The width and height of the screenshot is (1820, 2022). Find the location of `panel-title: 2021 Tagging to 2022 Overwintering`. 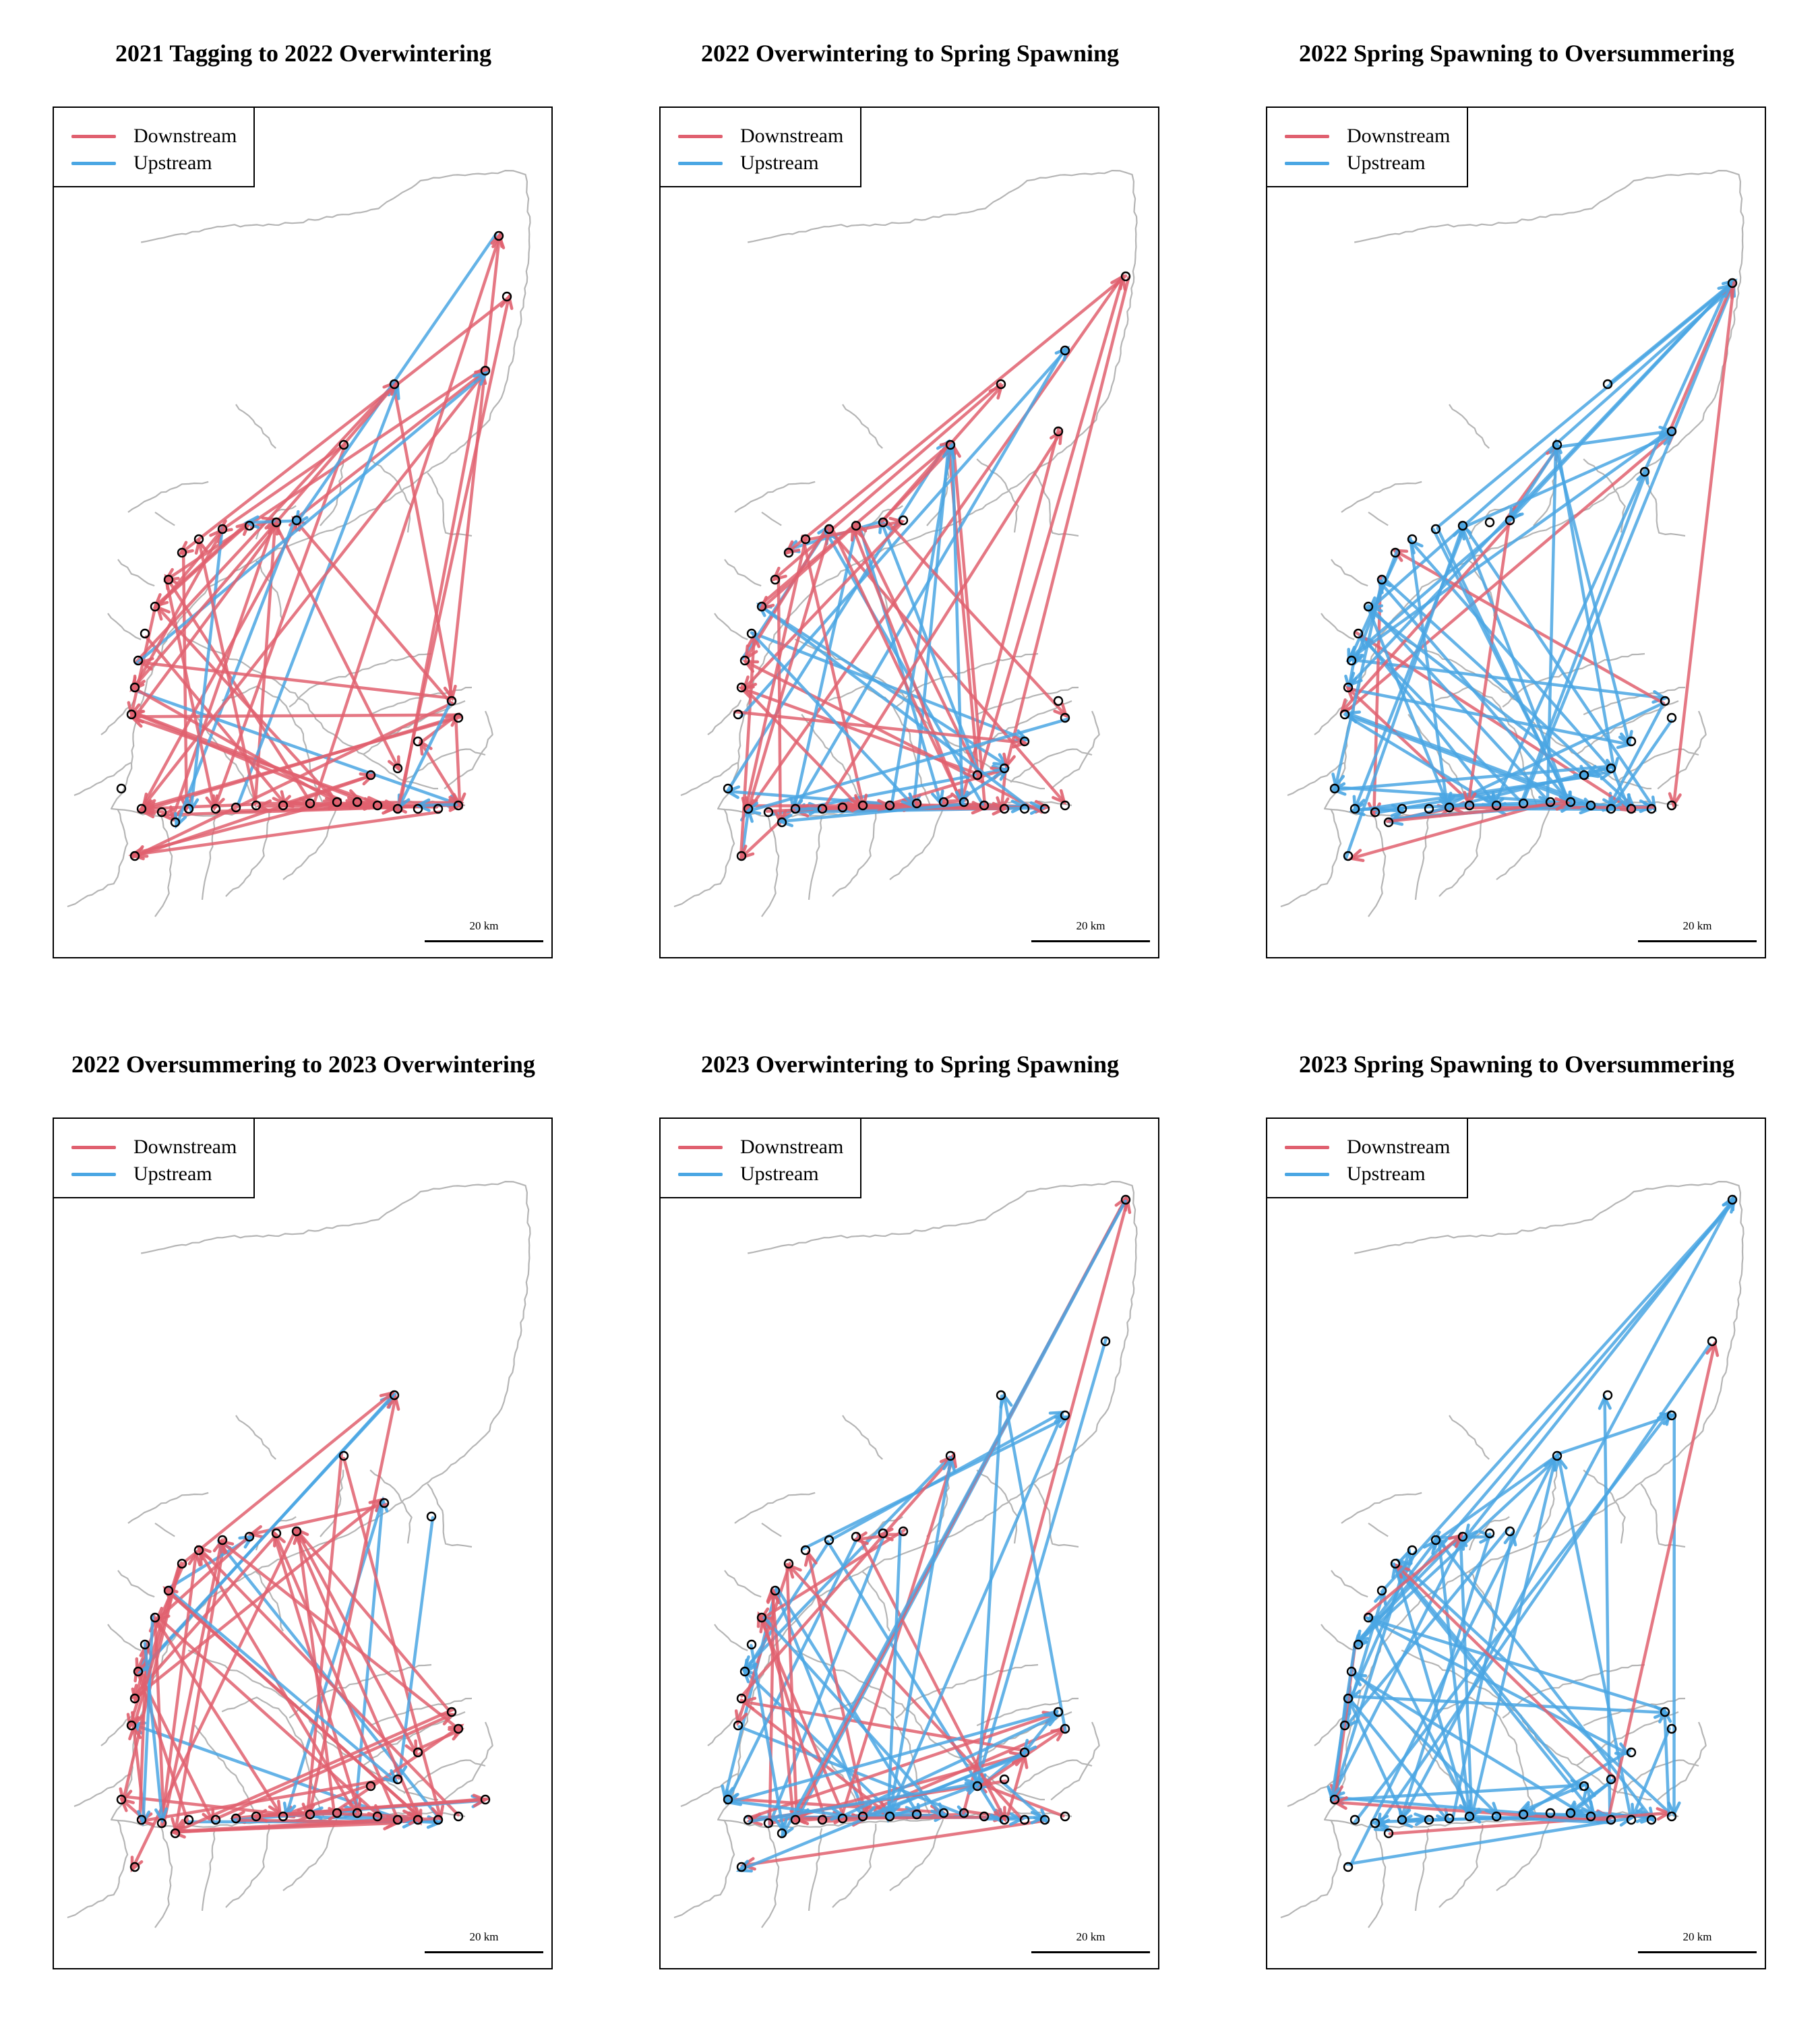

panel-title: 2021 Tagging to 2022 Overwintering is located at coordinates (303, 53).